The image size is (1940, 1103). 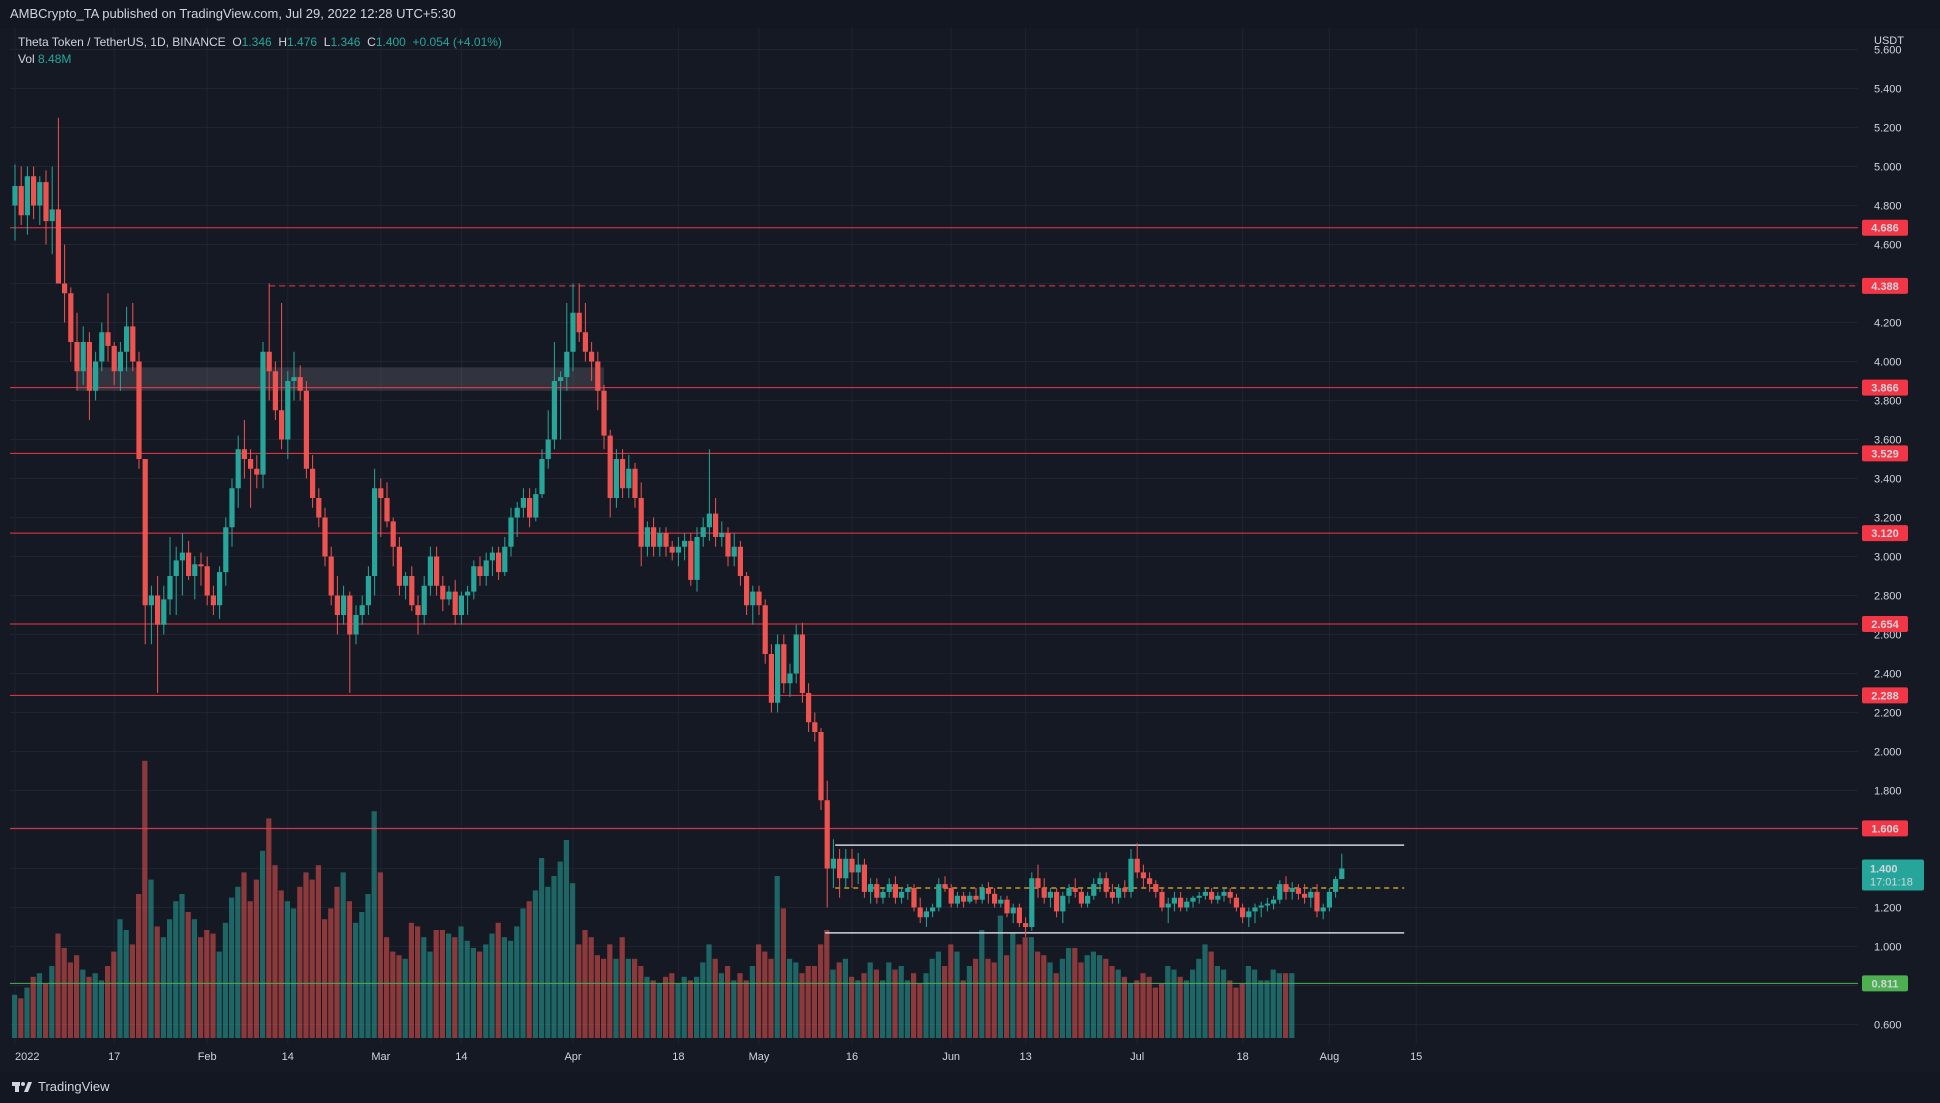 What do you see at coordinates (61, 1086) in the screenshot?
I see `tradingview-logo: TradingView` at bounding box center [61, 1086].